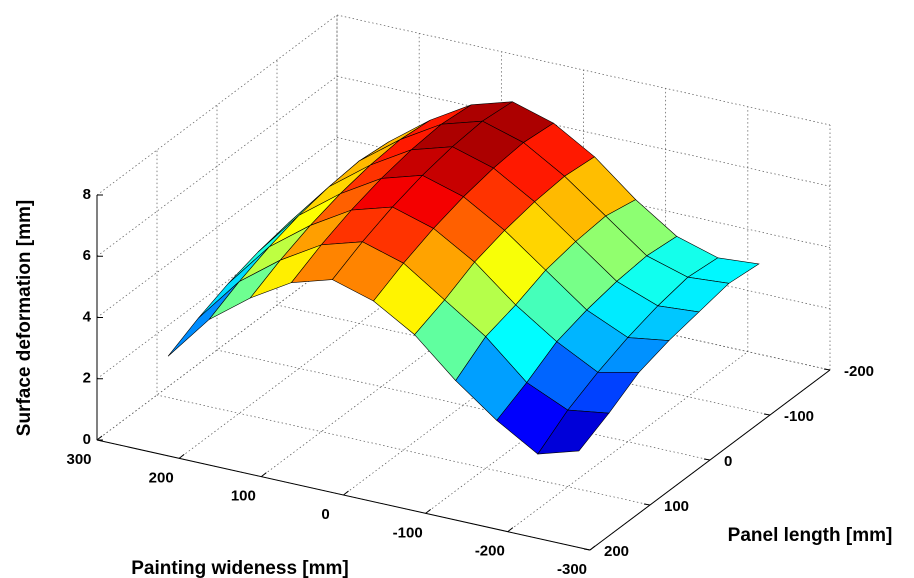  Describe the element at coordinates (572, 569) in the screenshot. I see `x-tick-label: -300` at that location.